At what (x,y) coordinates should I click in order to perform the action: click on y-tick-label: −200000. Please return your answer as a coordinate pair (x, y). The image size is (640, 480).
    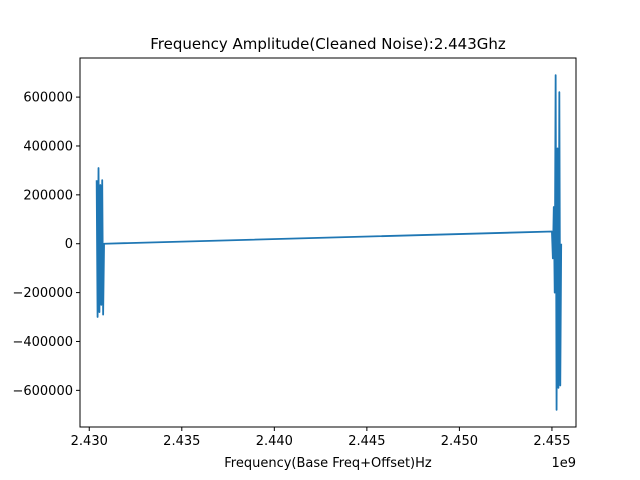
    Looking at the image, I should click on (42, 293).